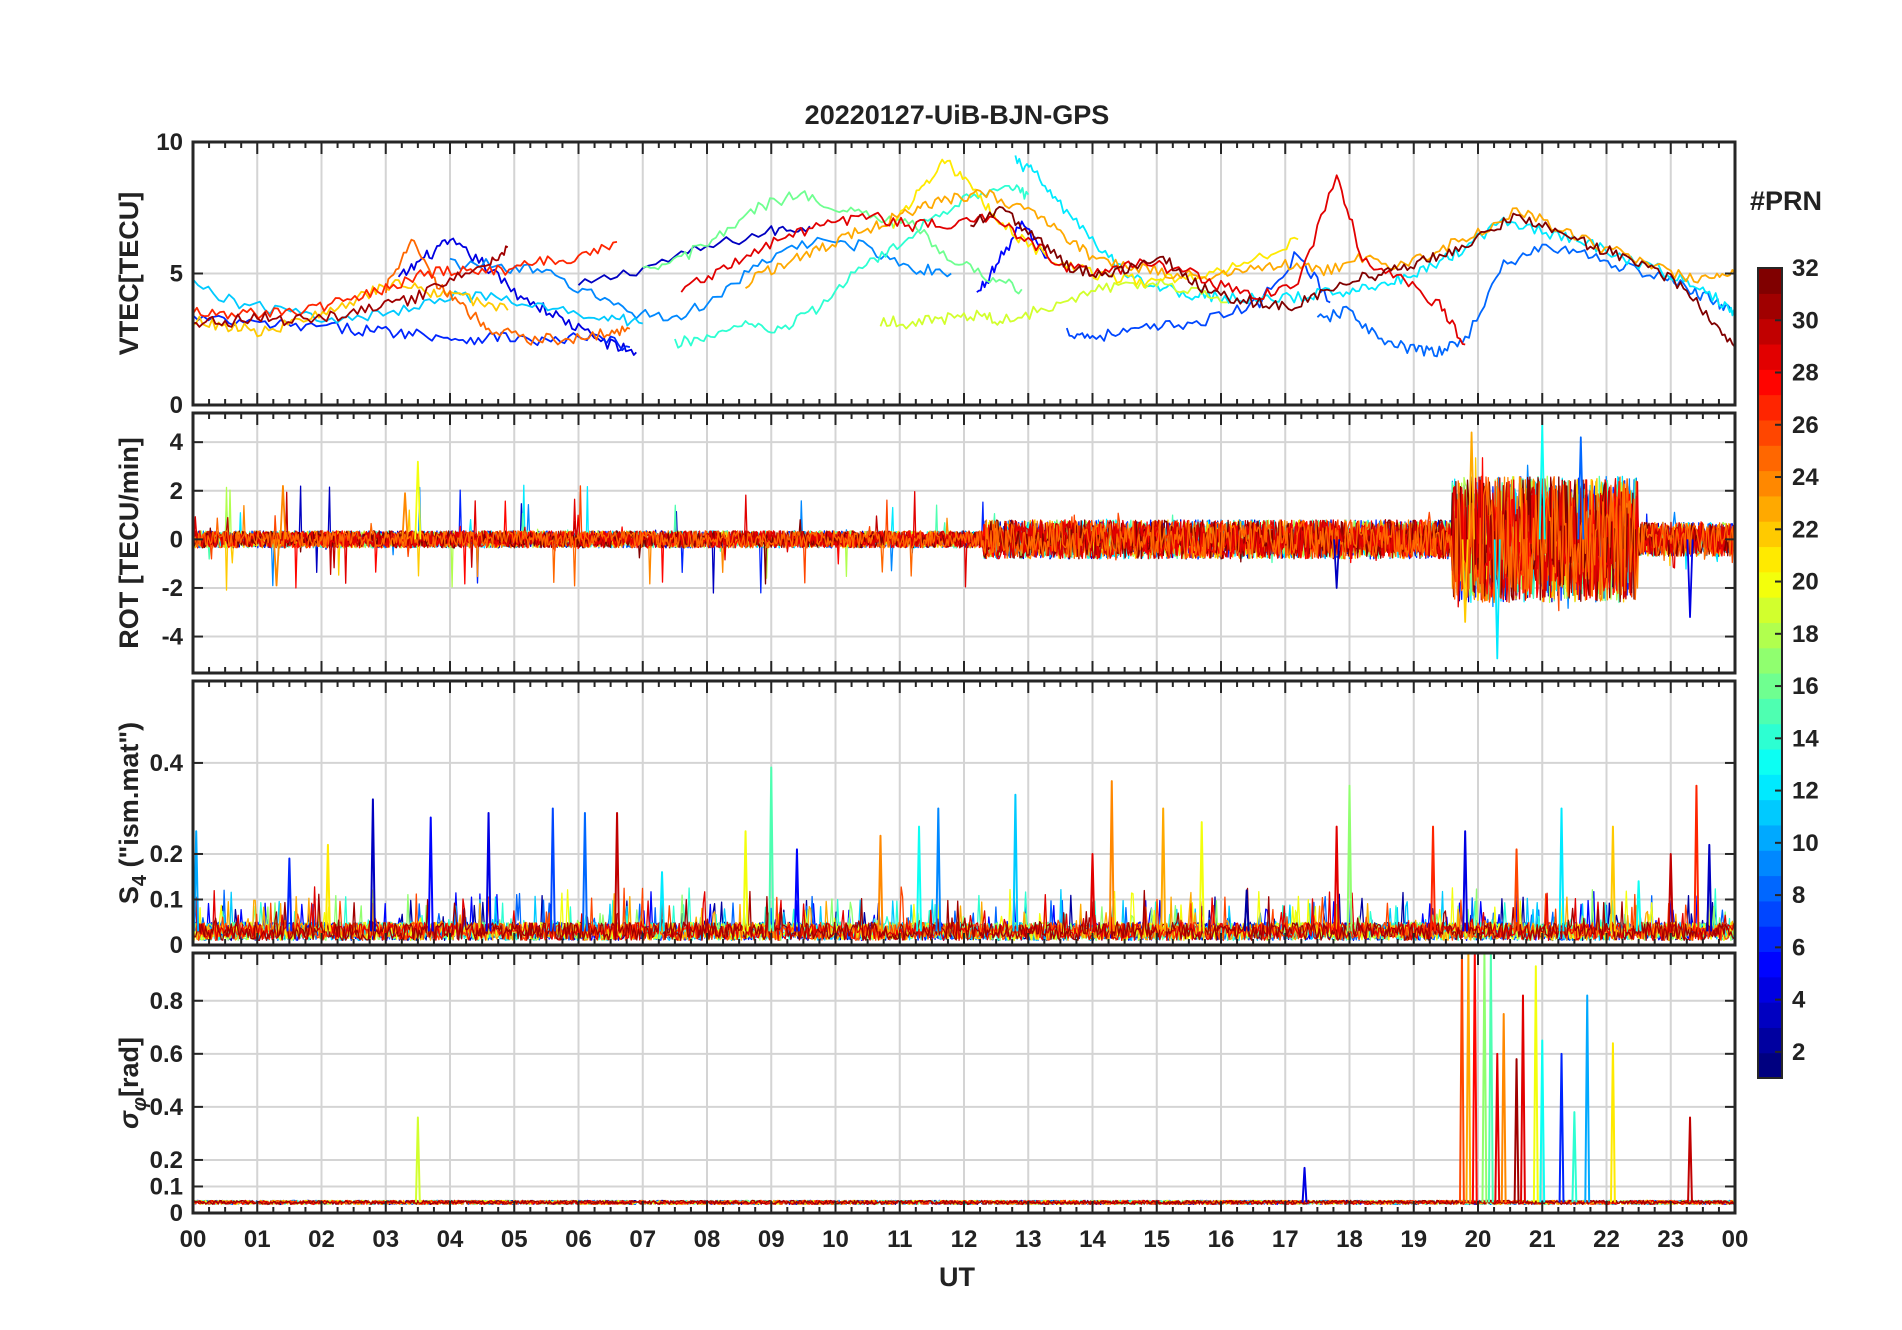 The width and height of the screenshot is (1902, 1330). I want to click on x-axis-label: UT, so click(957, 1277).